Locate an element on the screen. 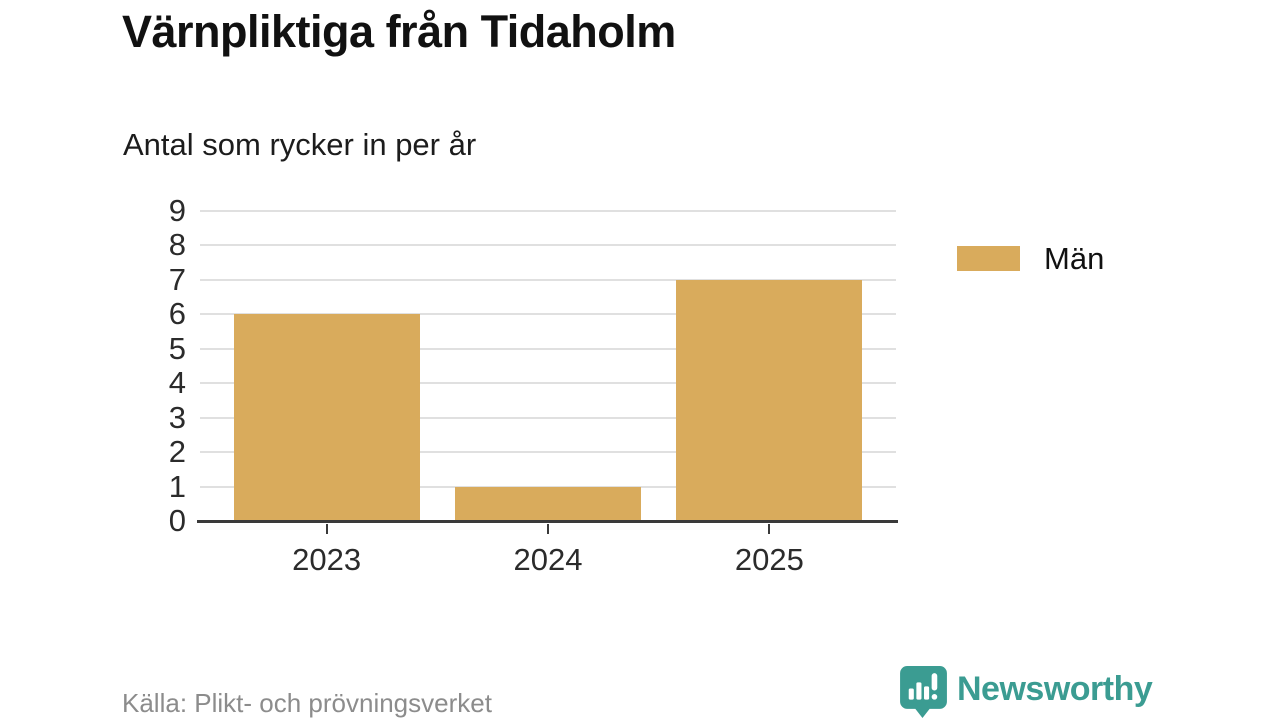  source-note: Källa: Plikt- och prövningsverket is located at coordinates (307, 703).